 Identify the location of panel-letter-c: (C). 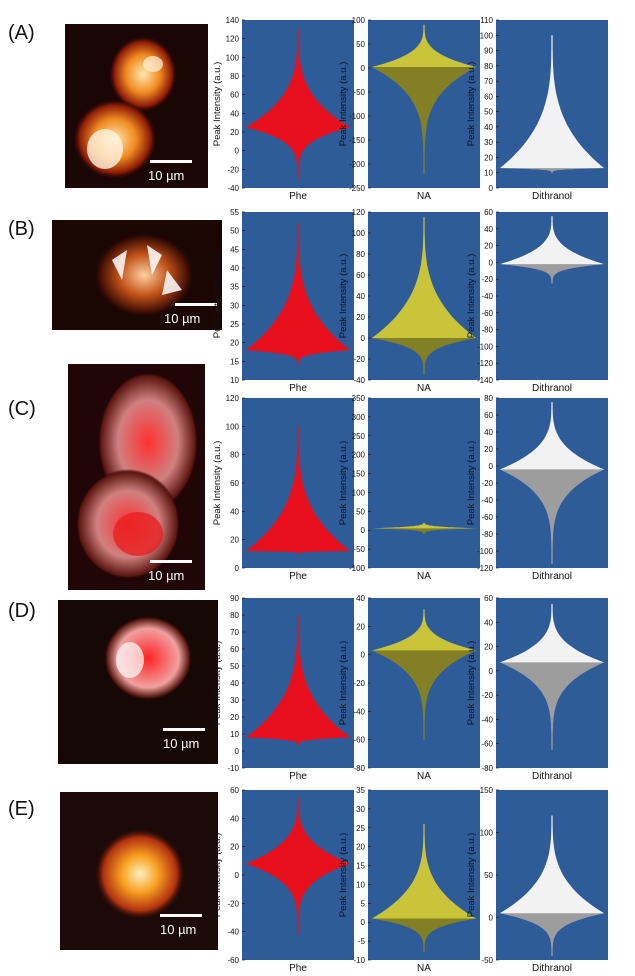
(22, 409).